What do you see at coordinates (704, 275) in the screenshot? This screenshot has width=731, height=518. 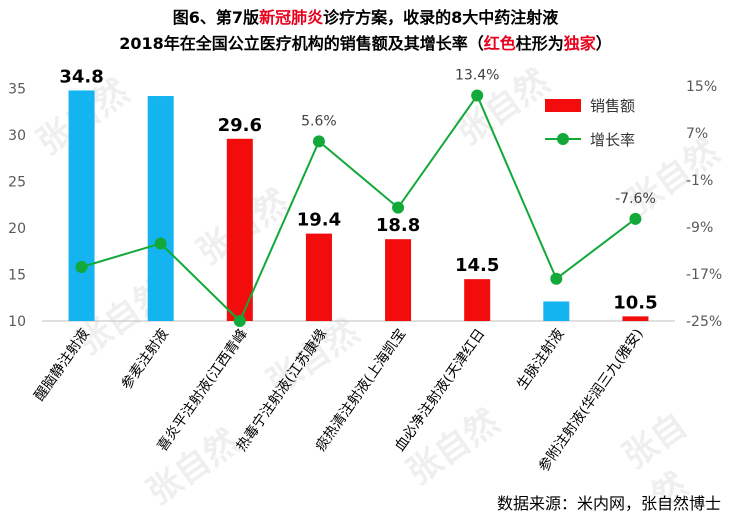 I see `y2-tick-label: -17%` at bounding box center [704, 275].